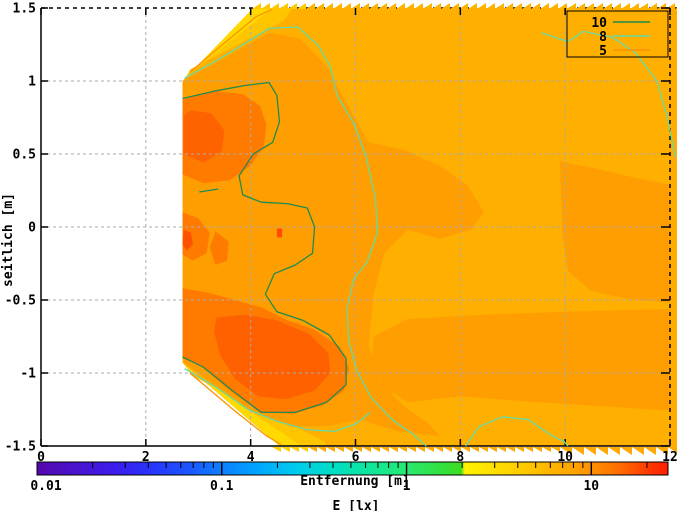  What do you see at coordinates (617, 34) in the screenshot?
I see `legend-box` at bounding box center [617, 34].